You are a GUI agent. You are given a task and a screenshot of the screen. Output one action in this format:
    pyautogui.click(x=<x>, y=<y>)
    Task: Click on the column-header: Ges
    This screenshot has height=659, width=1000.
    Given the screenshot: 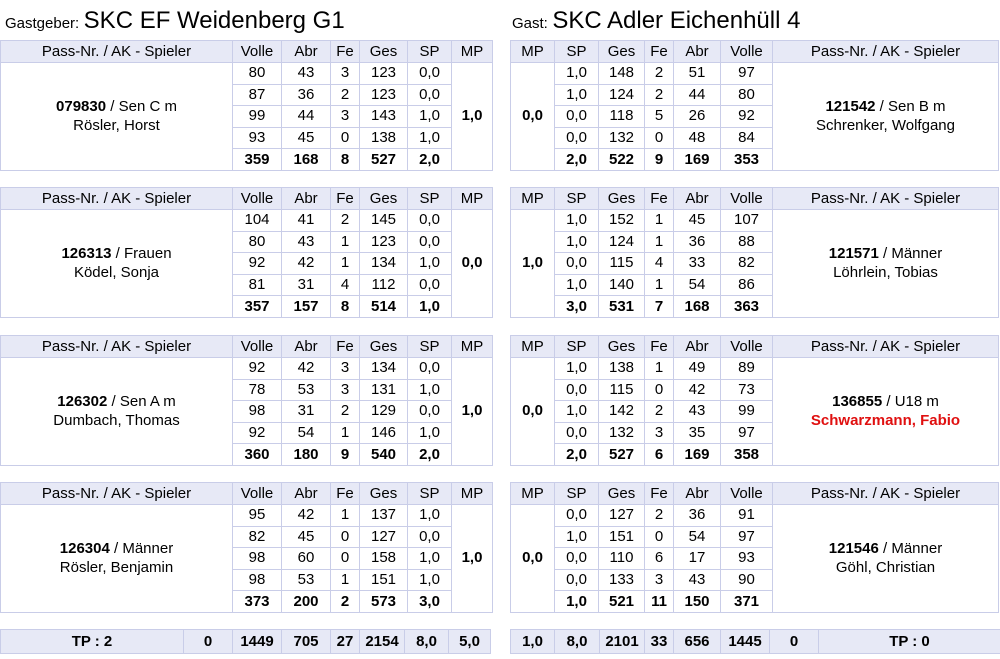 What is the action you would take?
    pyautogui.click(x=383, y=346)
    